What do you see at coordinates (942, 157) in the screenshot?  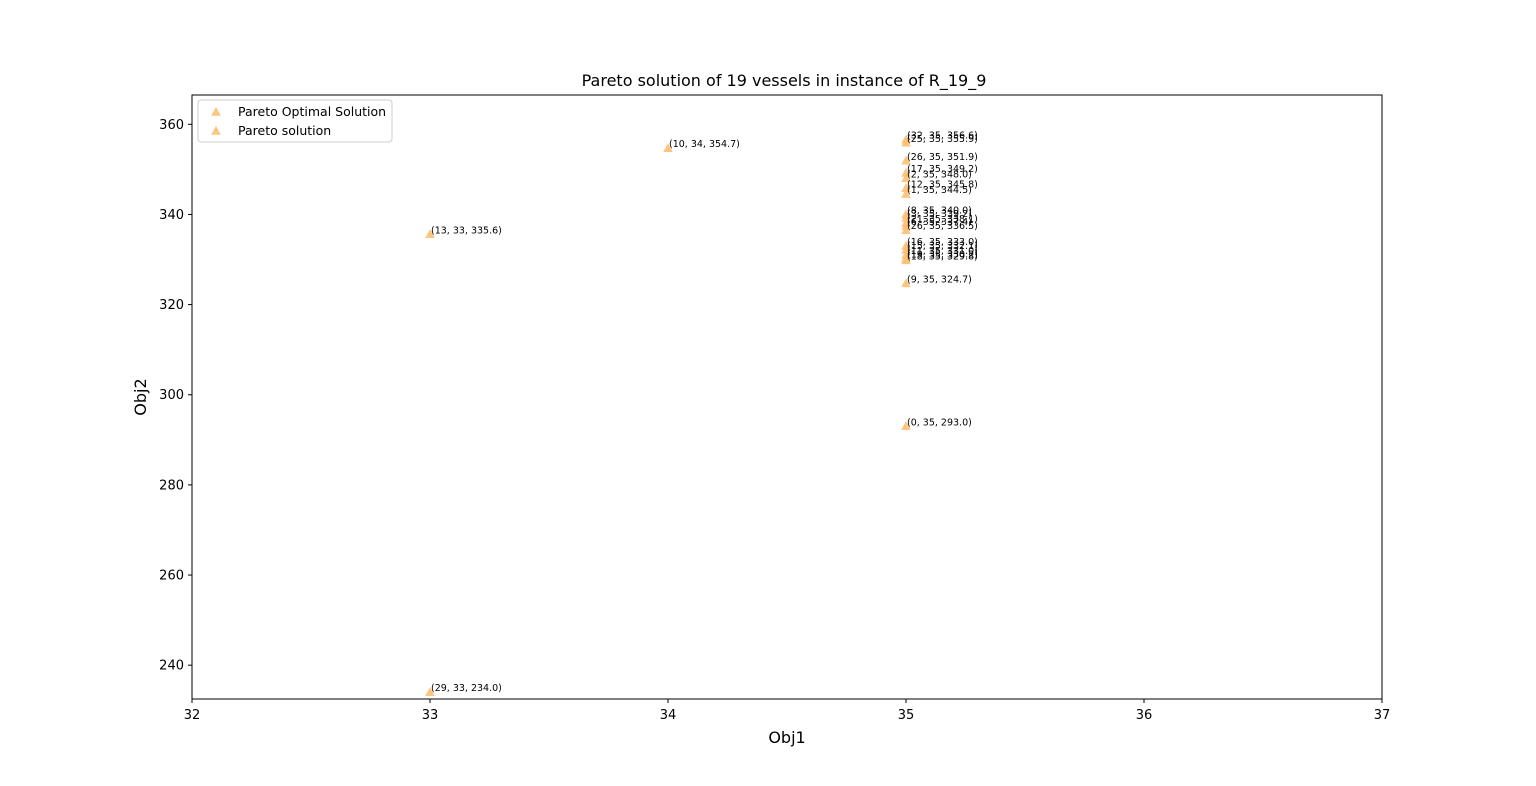 I see `data-label: (26, 35, 351.9)` at bounding box center [942, 157].